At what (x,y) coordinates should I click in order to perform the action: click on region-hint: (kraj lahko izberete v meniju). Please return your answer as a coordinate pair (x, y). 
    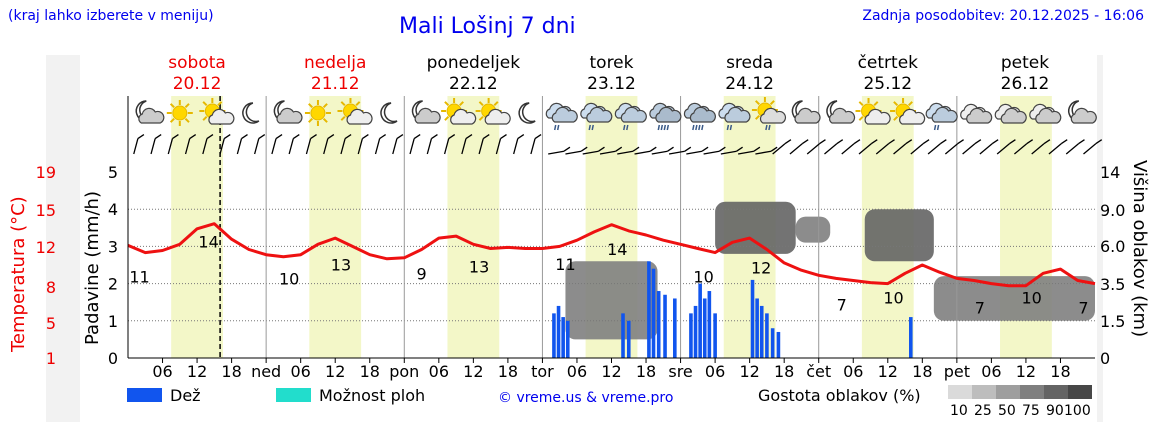
    Looking at the image, I should click on (111, 16).